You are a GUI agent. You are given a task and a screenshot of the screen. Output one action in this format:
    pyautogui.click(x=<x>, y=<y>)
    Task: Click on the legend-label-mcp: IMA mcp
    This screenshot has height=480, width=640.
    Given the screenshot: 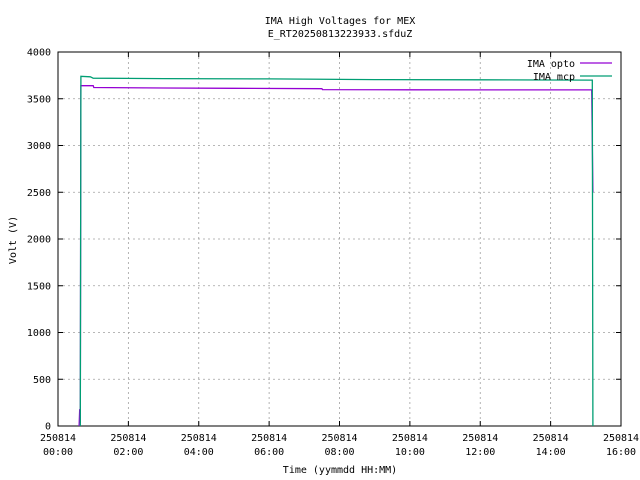 What is the action you would take?
    pyautogui.click(x=554, y=77)
    